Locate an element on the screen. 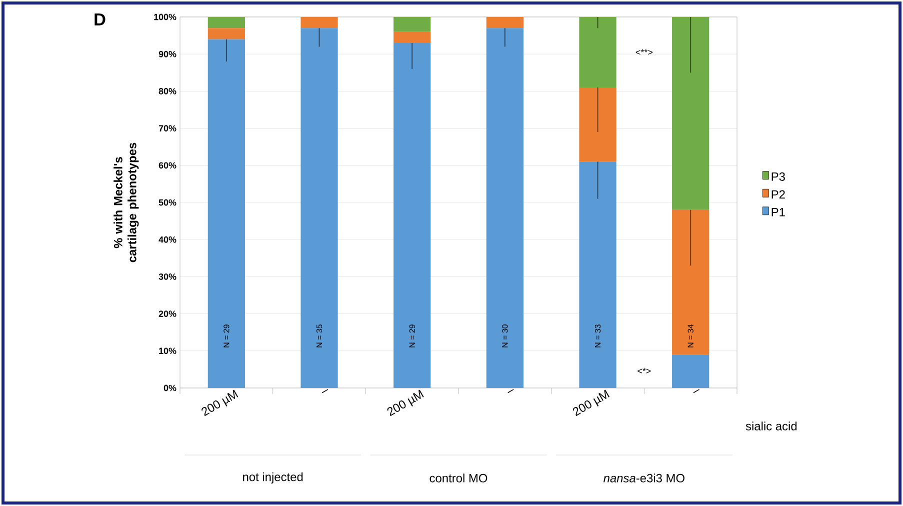  y-tick-label: 10% is located at coordinates (167, 351).